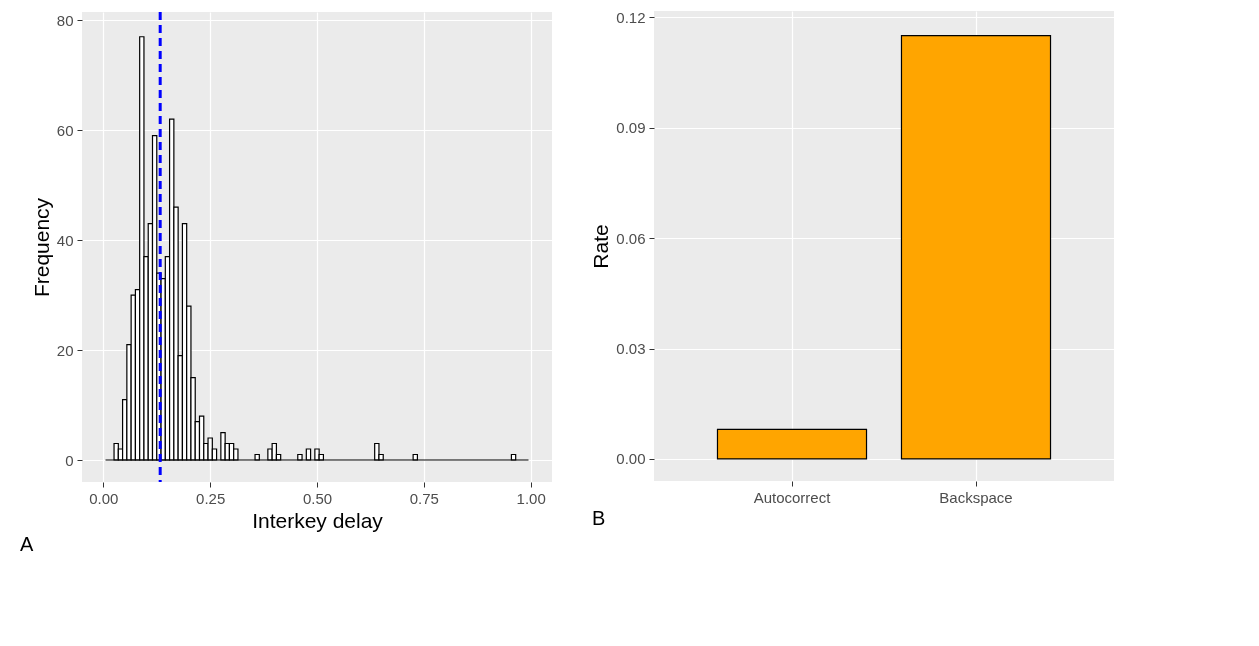 The height and width of the screenshot is (646, 1259). Describe the element at coordinates (211, 498) in the screenshot. I see `x-tick-label: 0.25` at that location.